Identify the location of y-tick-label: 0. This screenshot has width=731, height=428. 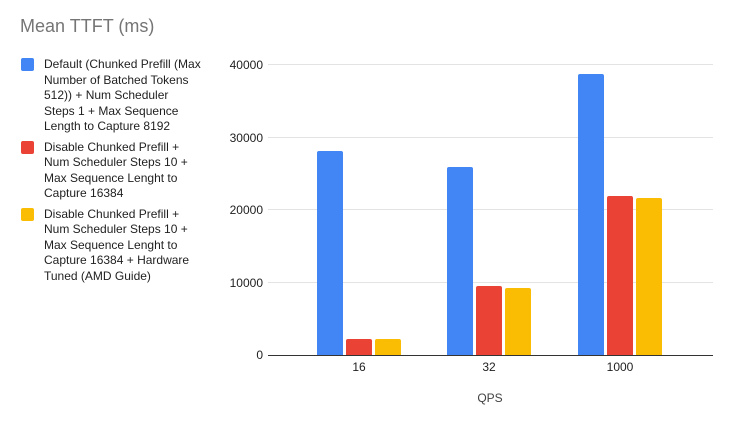
(259, 355).